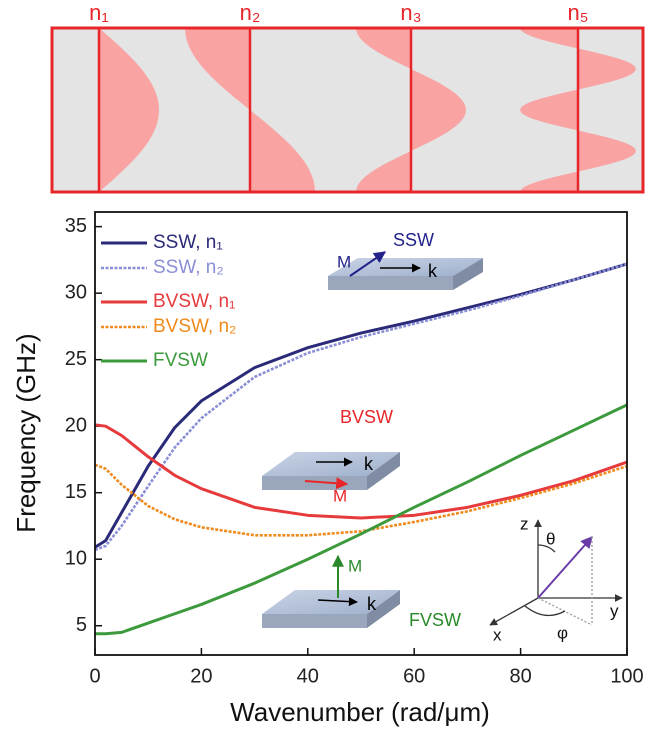 The height and width of the screenshot is (731, 647). Describe the element at coordinates (550, 538) in the screenshot. I see `coord-label: θ` at that location.